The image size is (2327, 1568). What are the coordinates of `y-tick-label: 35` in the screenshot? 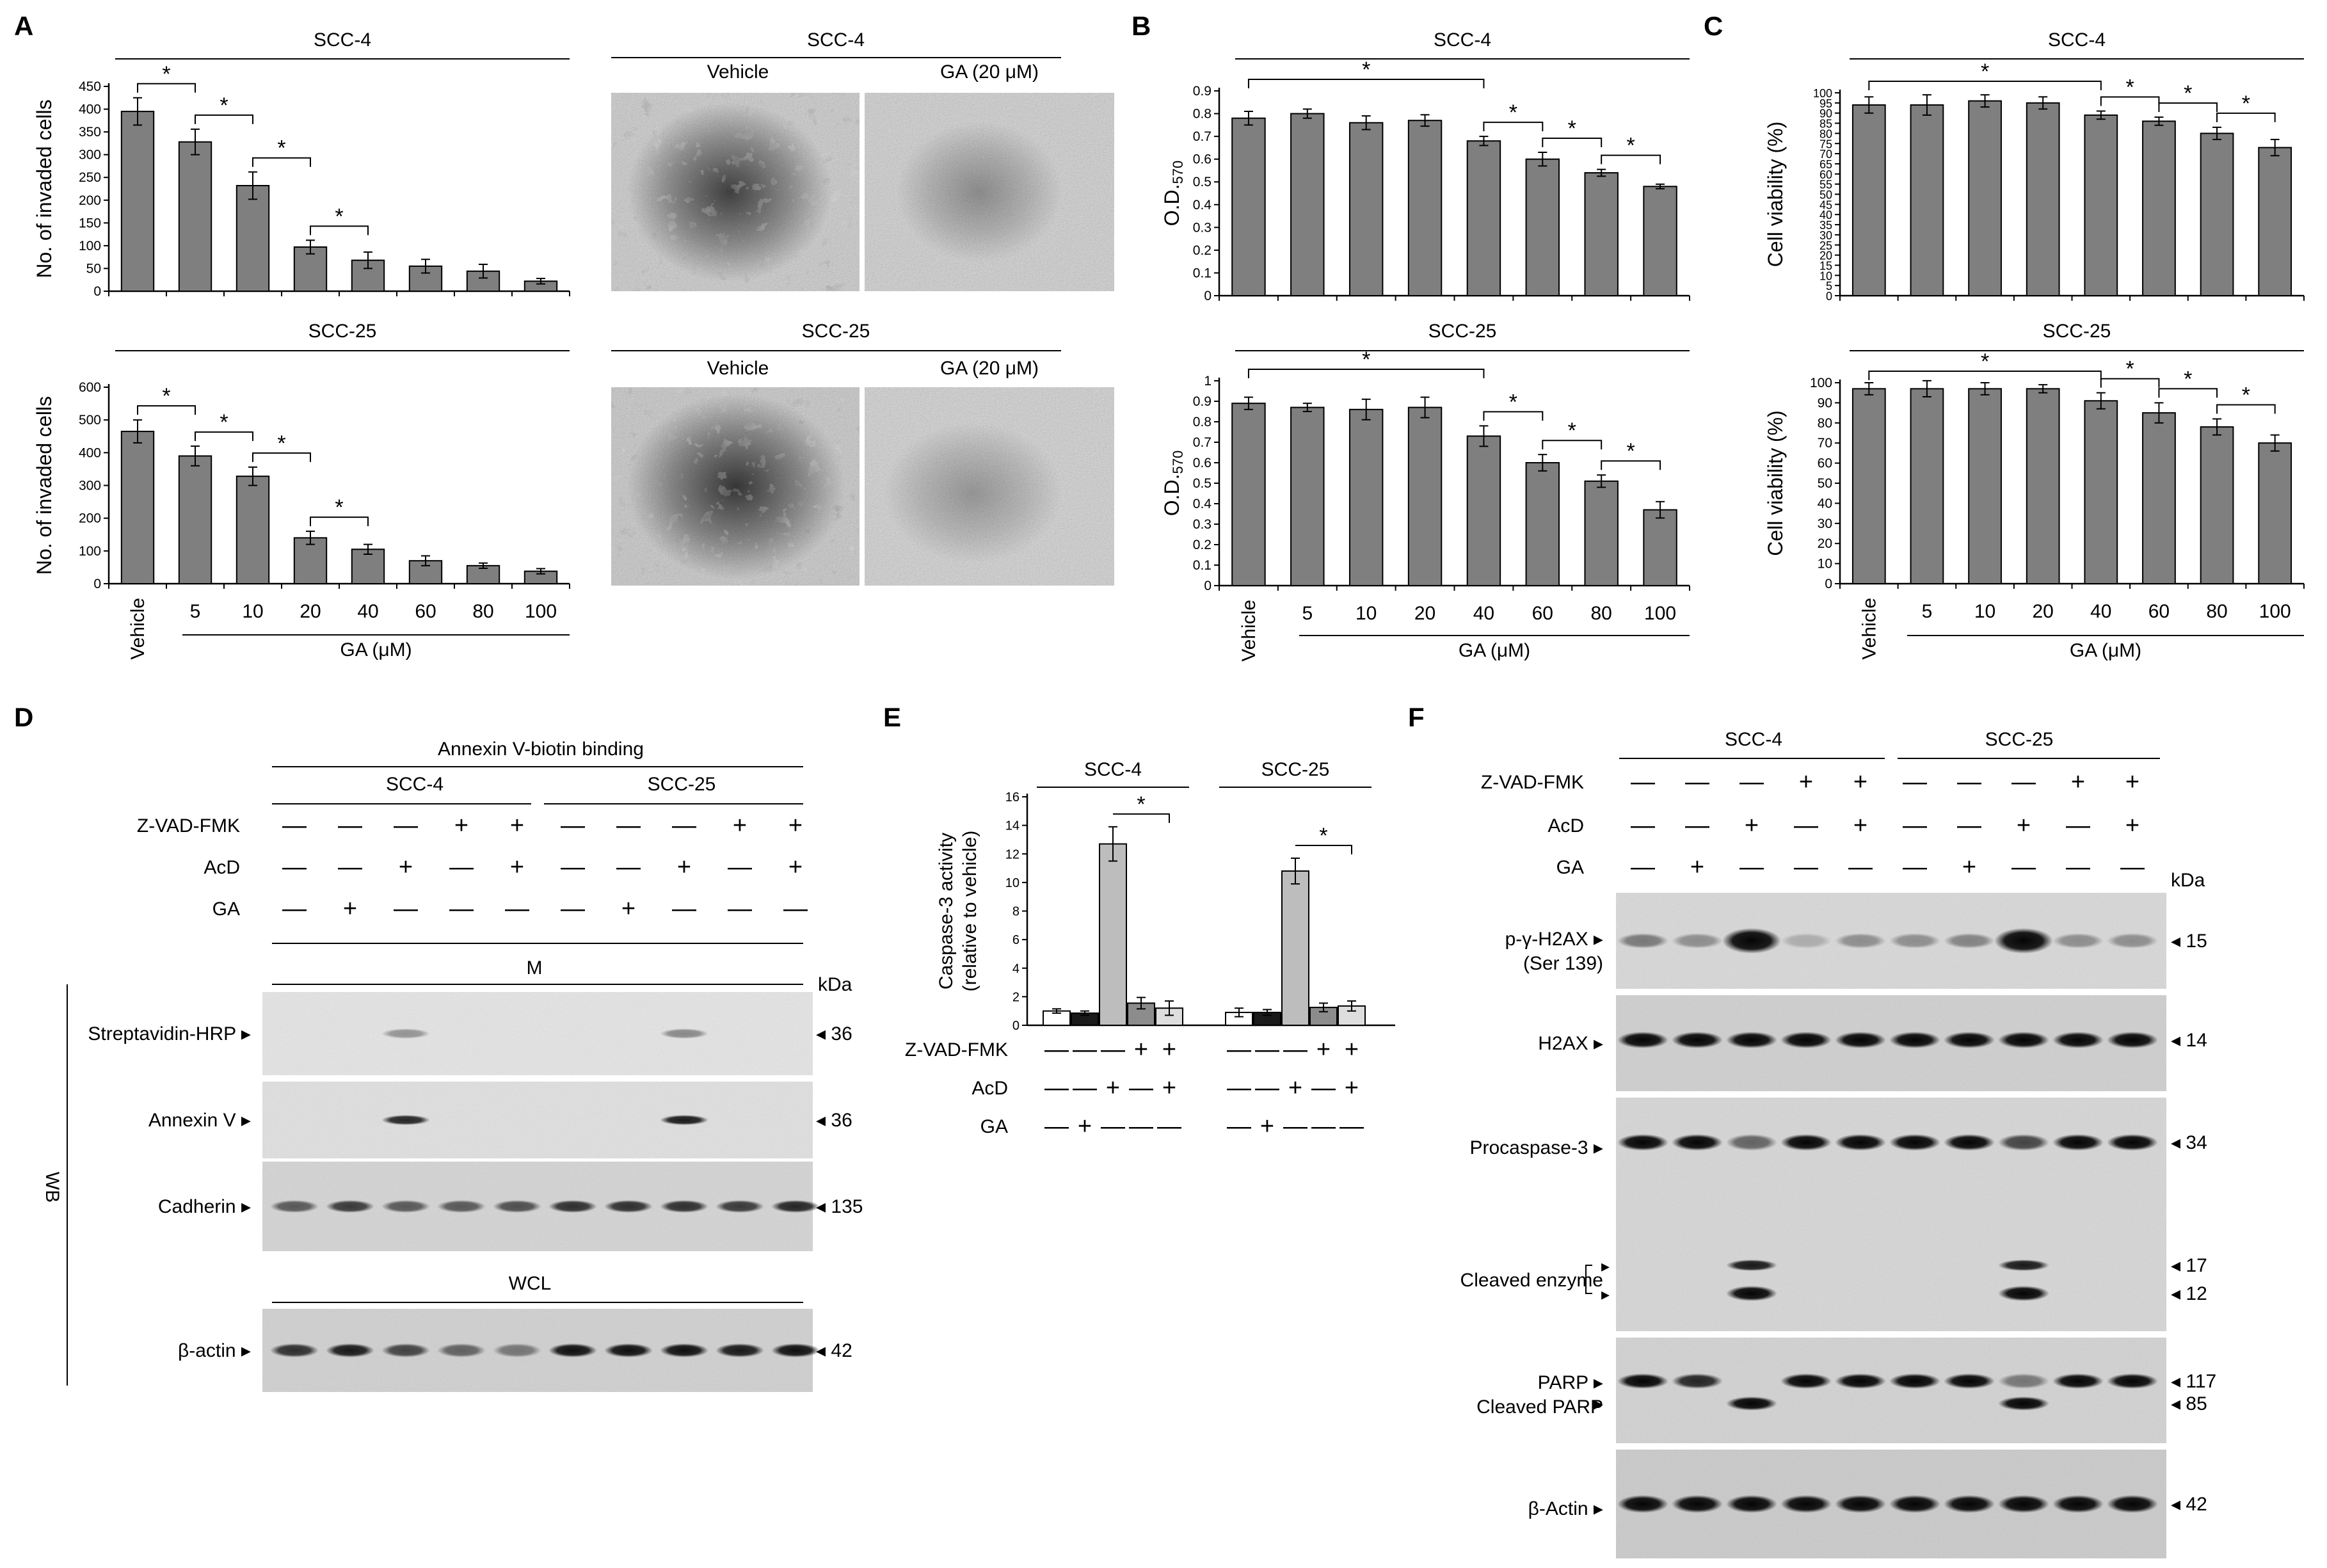 It's located at (1825, 225).